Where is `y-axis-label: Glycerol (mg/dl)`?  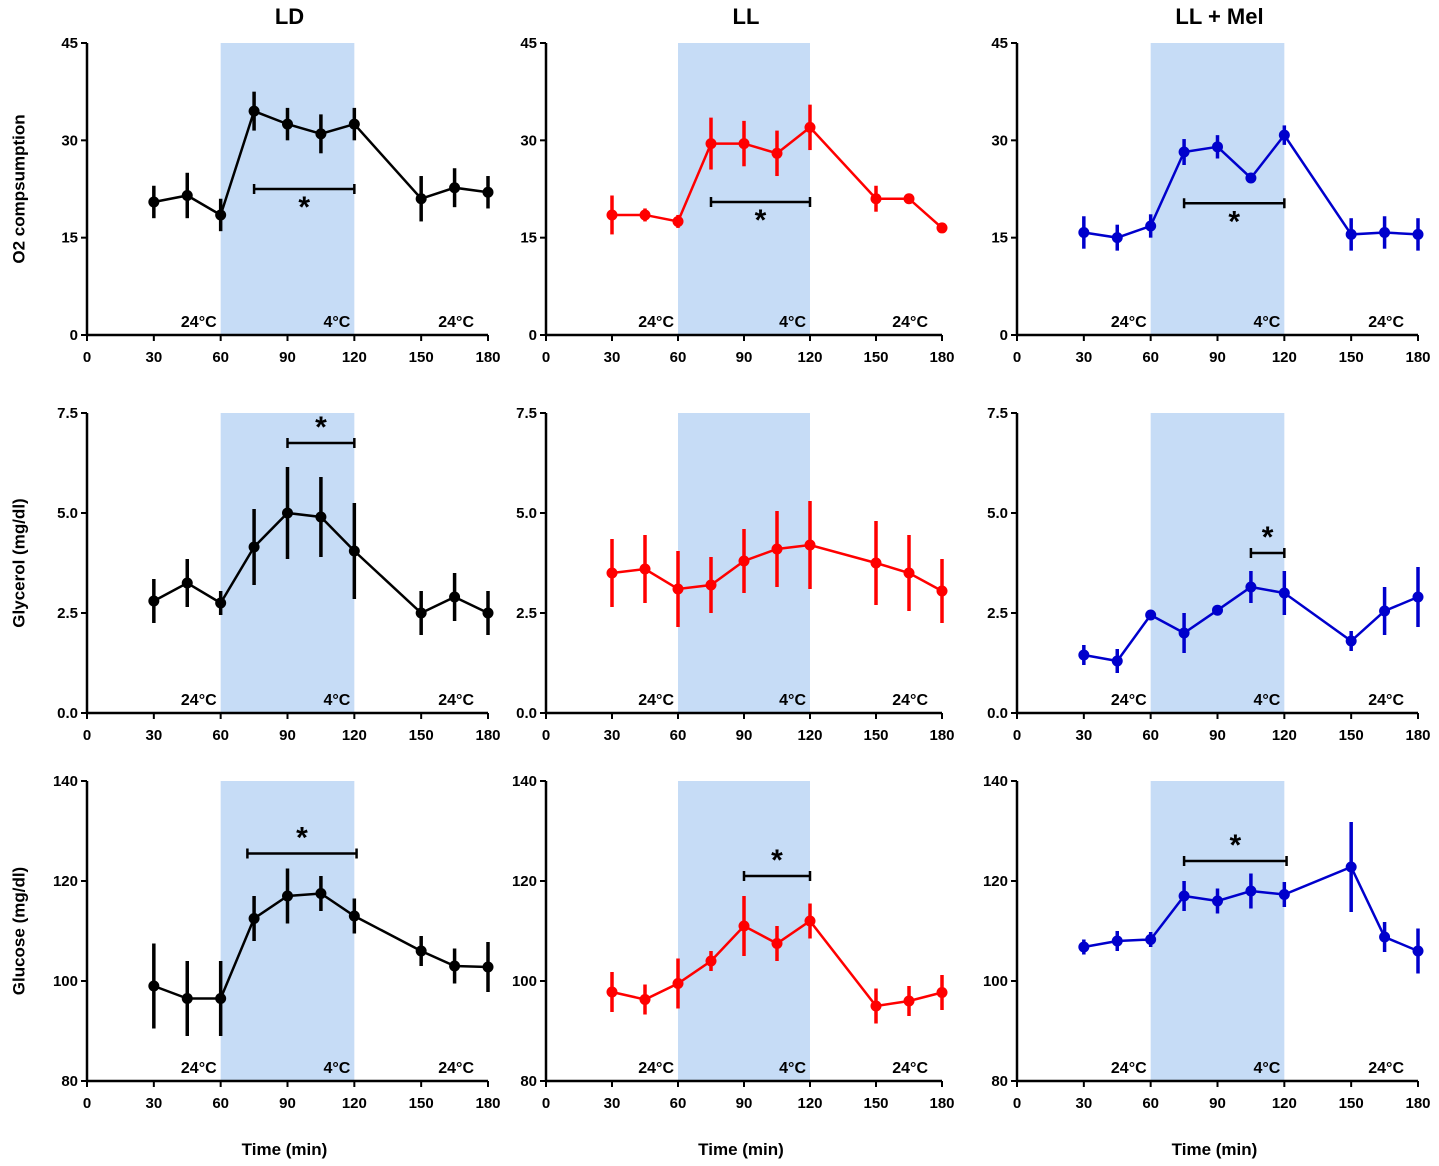 y-axis-label: Glycerol (mg/dl) is located at coordinates (18, 562).